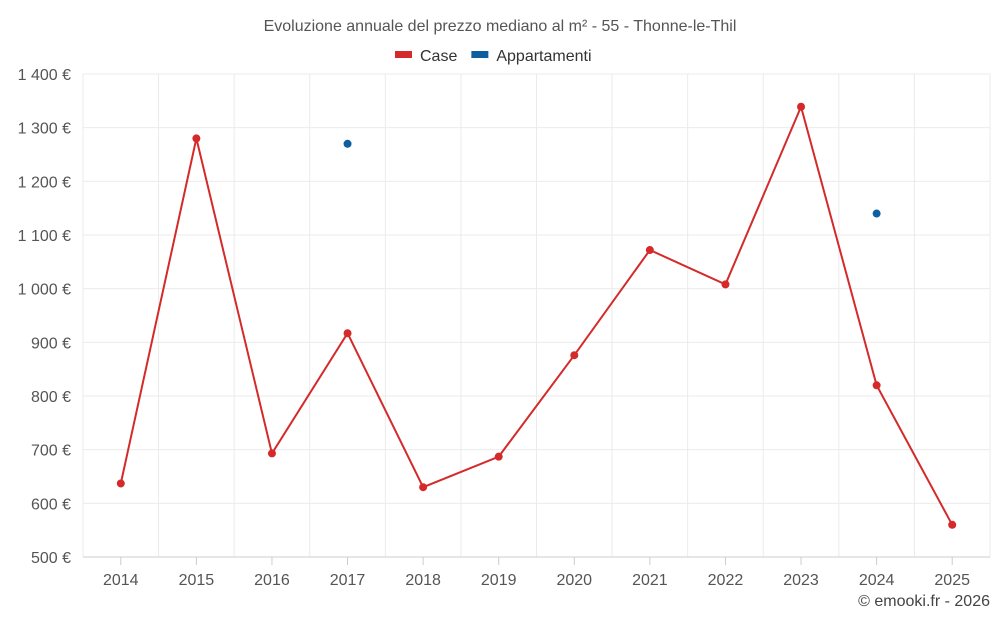 Image resolution: width=1000 pixels, height=625 pixels. I want to click on x-tick-label: 2019, so click(499, 580).